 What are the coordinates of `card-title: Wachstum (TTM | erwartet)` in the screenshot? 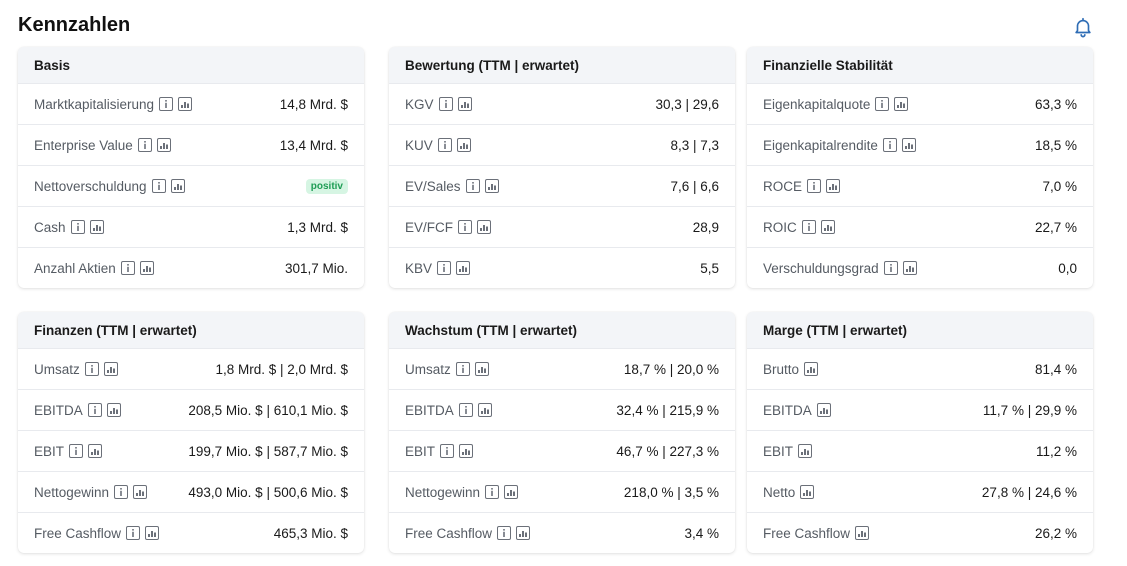 It's located at (562, 330).